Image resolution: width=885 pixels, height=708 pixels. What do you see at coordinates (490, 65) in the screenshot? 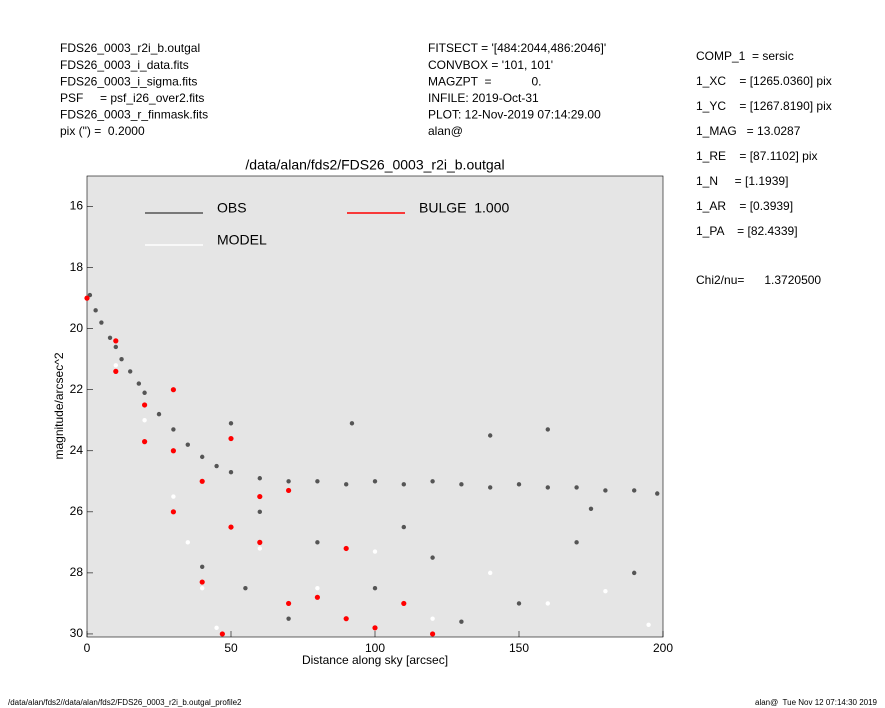
I see `header-middle-line: CONVBOX = '101, 101'` at bounding box center [490, 65].